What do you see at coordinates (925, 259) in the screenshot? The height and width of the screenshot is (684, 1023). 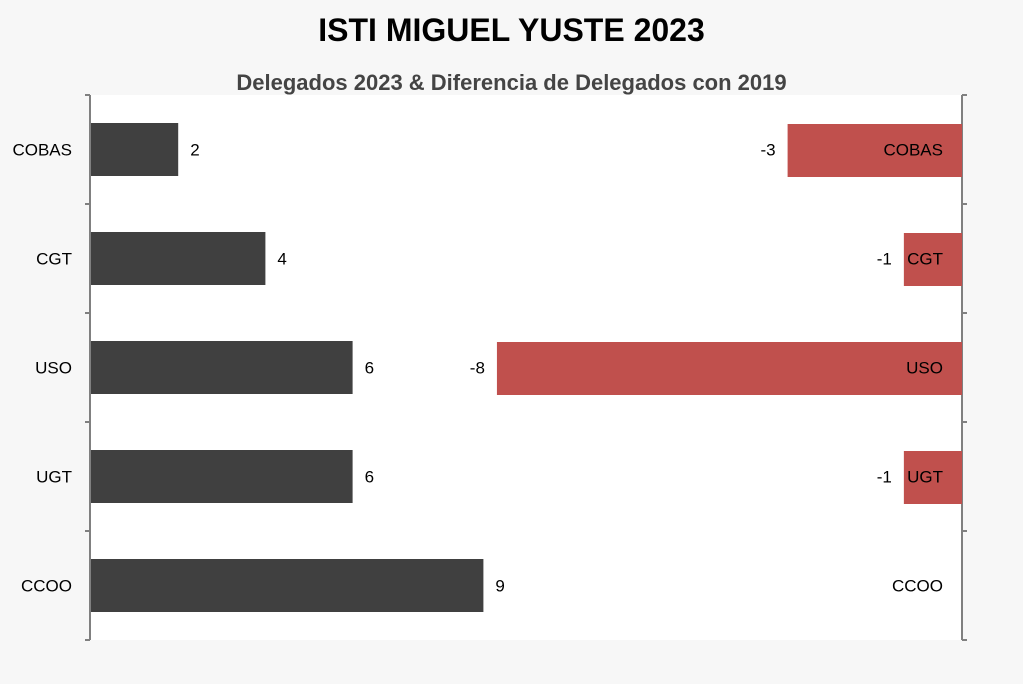 I see `right-category-label: CGT` at bounding box center [925, 259].